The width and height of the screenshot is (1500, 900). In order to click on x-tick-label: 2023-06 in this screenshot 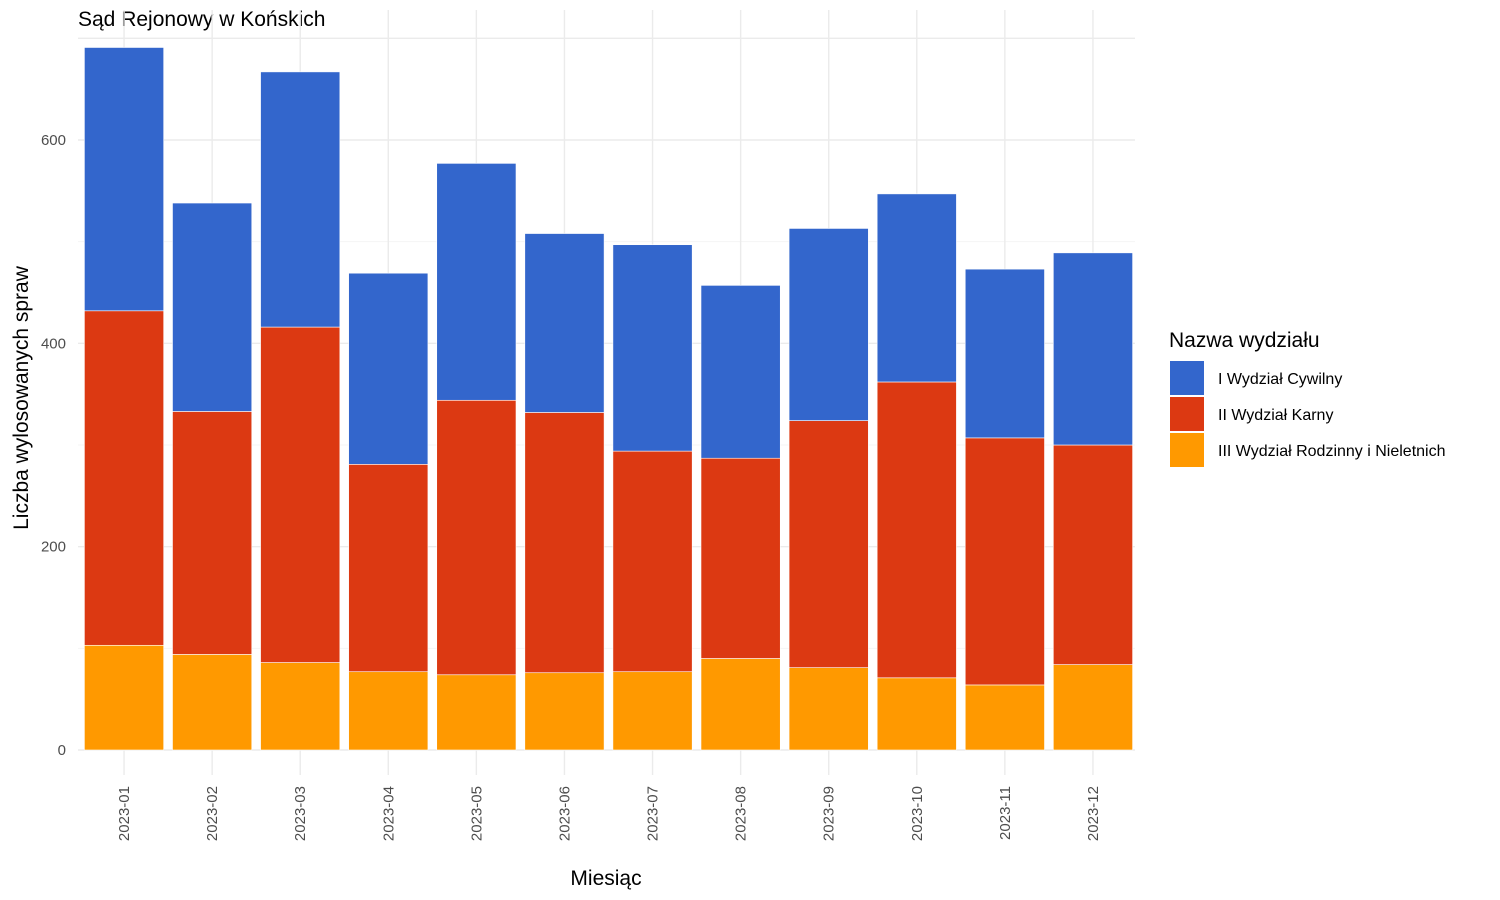, I will do `click(564, 813)`.